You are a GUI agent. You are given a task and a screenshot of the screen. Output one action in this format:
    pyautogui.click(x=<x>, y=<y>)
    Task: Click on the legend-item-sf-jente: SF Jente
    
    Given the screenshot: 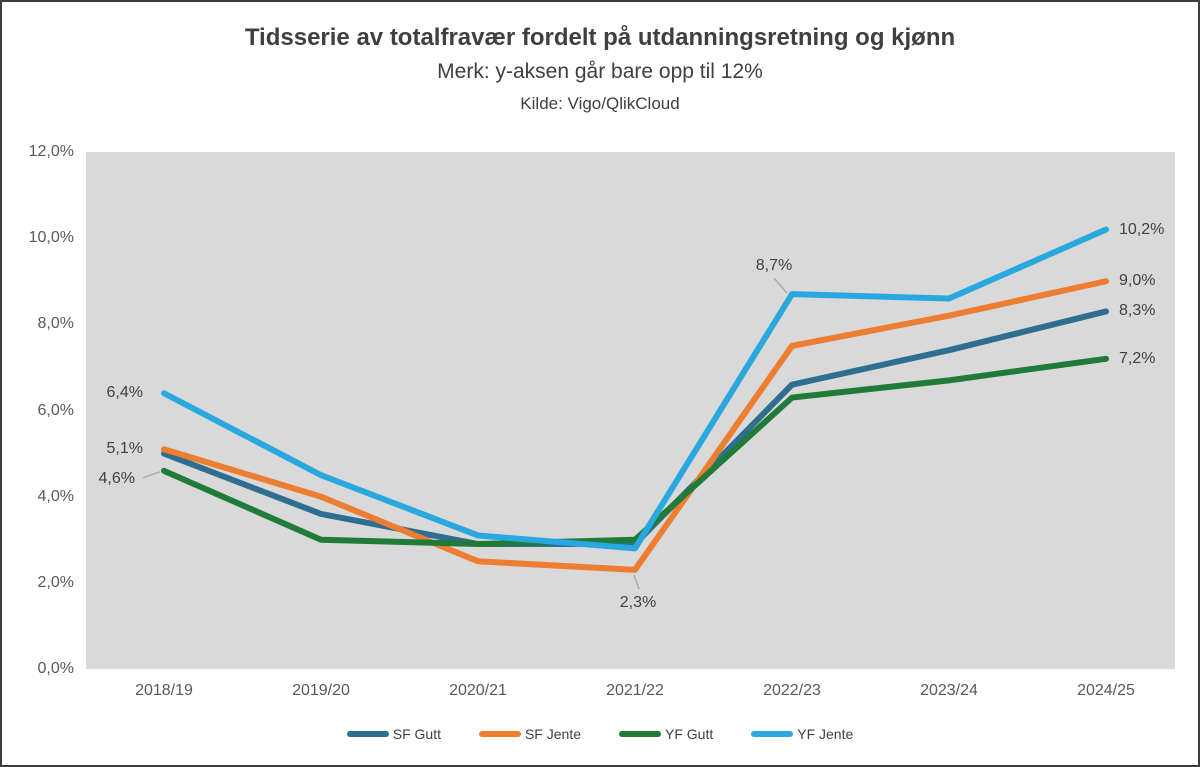 What is the action you would take?
    pyautogui.click(x=529, y=734)
    